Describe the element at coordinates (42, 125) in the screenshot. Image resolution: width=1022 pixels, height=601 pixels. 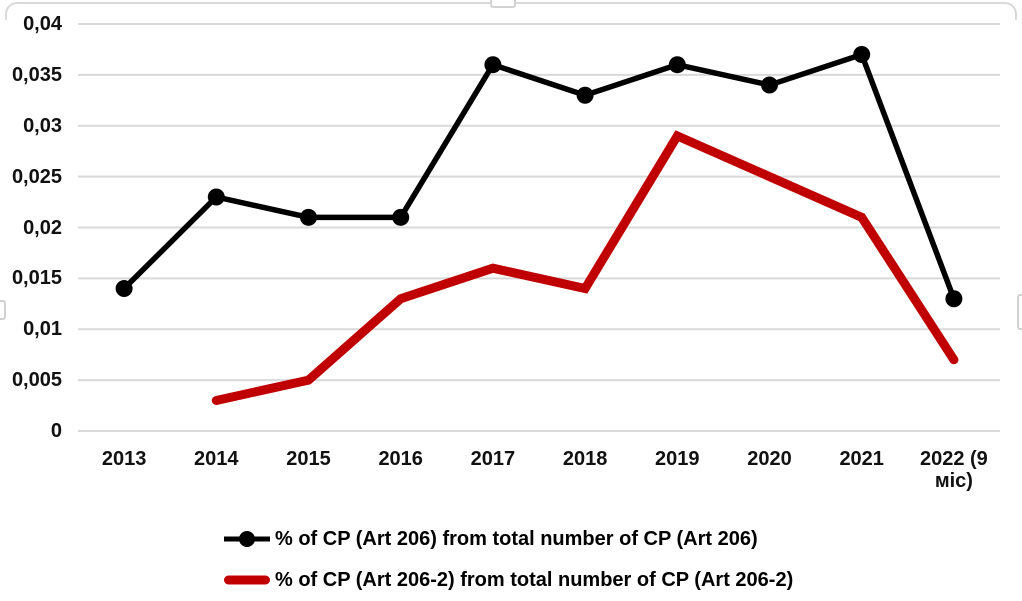
I see `y-tick-label: 0,03` at that location.